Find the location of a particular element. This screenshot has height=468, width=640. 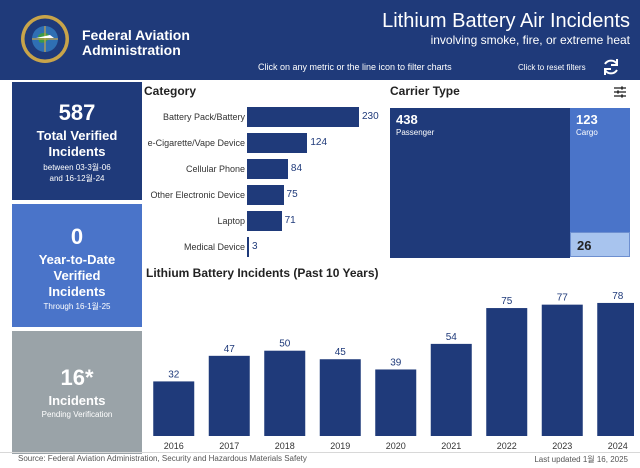

year-tick-label: 2017 is located at coordinates (229, 446).